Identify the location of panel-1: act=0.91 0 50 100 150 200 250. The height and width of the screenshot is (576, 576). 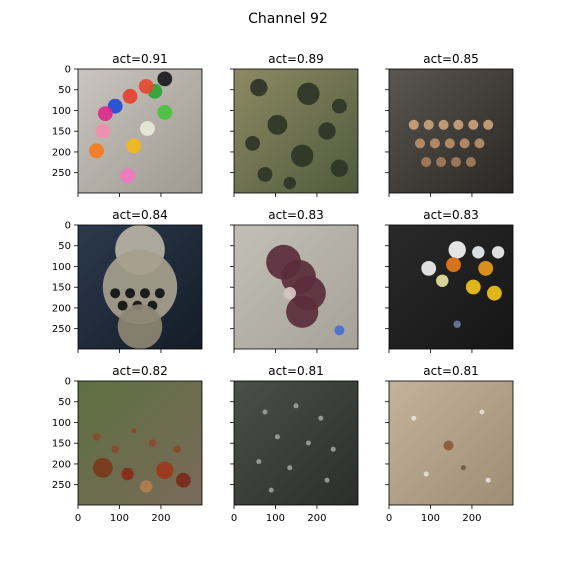
(127, 124).